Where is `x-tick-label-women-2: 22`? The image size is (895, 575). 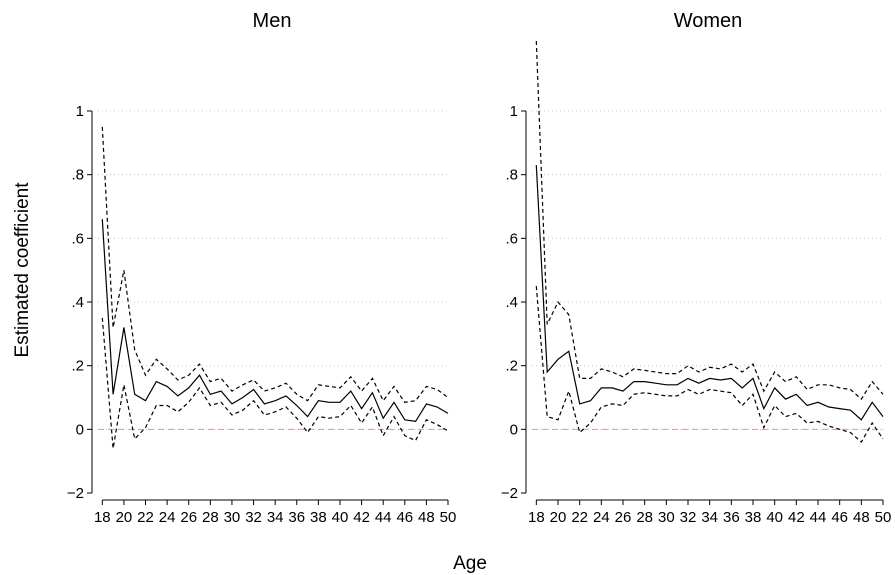
x-tick-label-women-2: 22 is located at coordinates (579, 517).